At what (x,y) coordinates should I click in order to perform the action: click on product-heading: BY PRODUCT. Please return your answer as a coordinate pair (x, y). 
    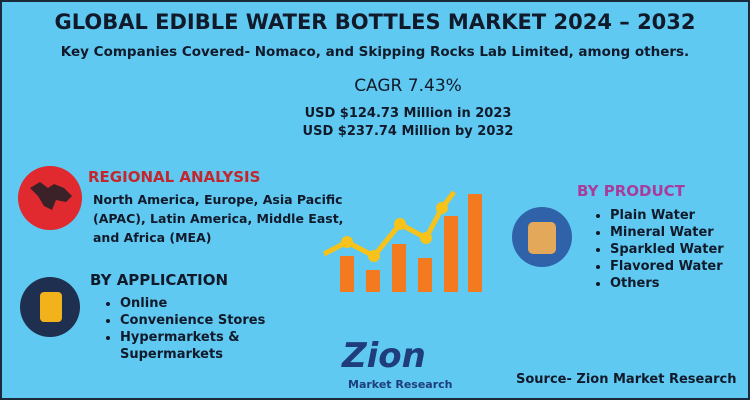
    Looking at the image, I should click on (631, 191).